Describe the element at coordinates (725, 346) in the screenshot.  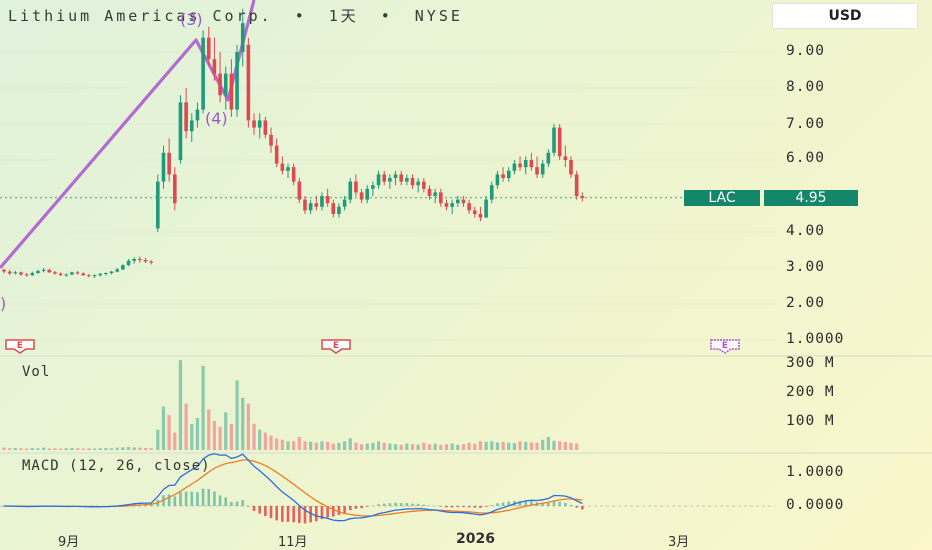
I see `earnings-badge-upcoming: E` at that location.